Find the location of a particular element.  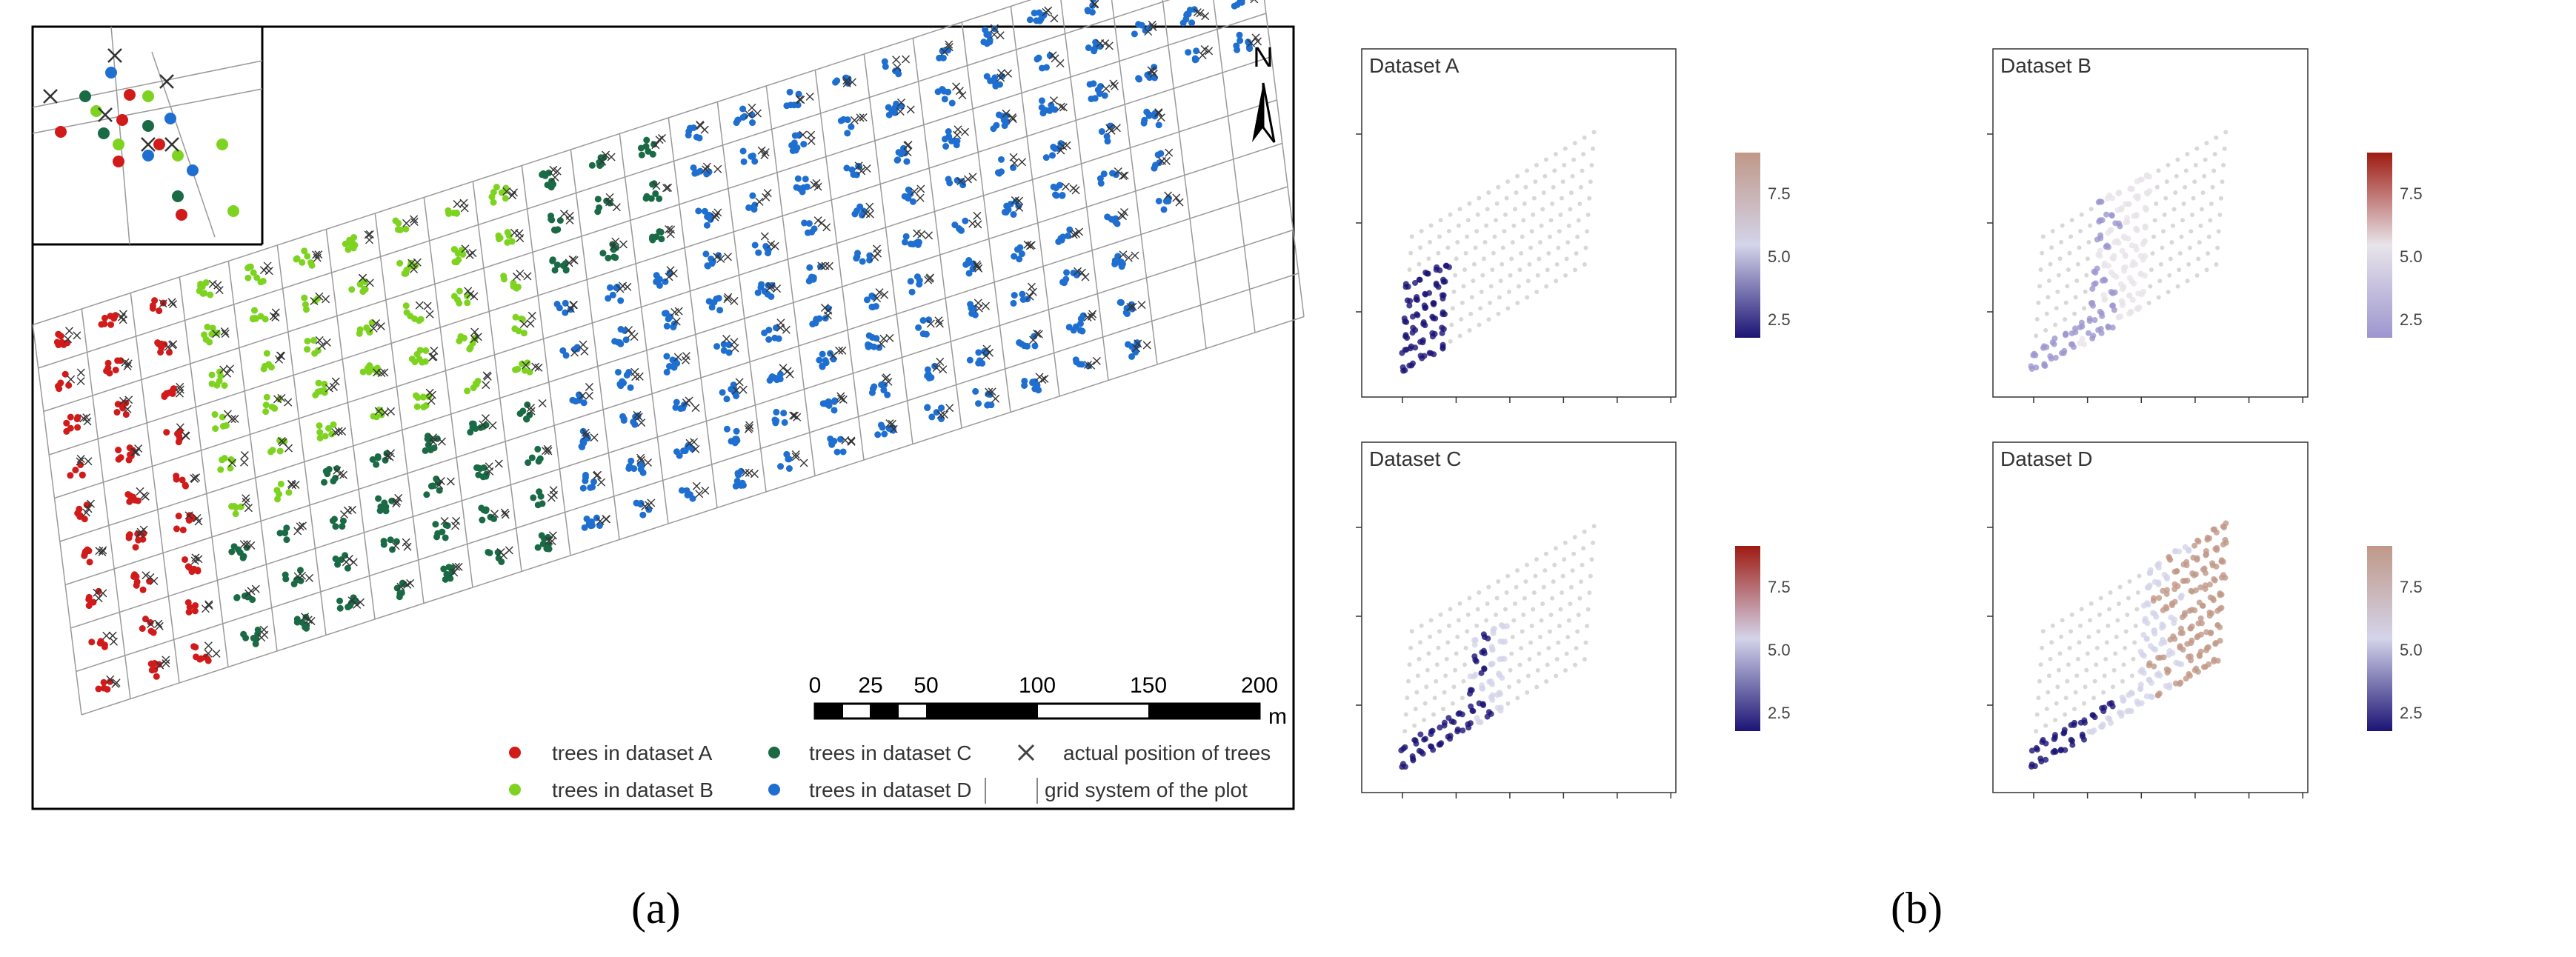

map-title: Dataset A is located at coordinates (1414, 65).